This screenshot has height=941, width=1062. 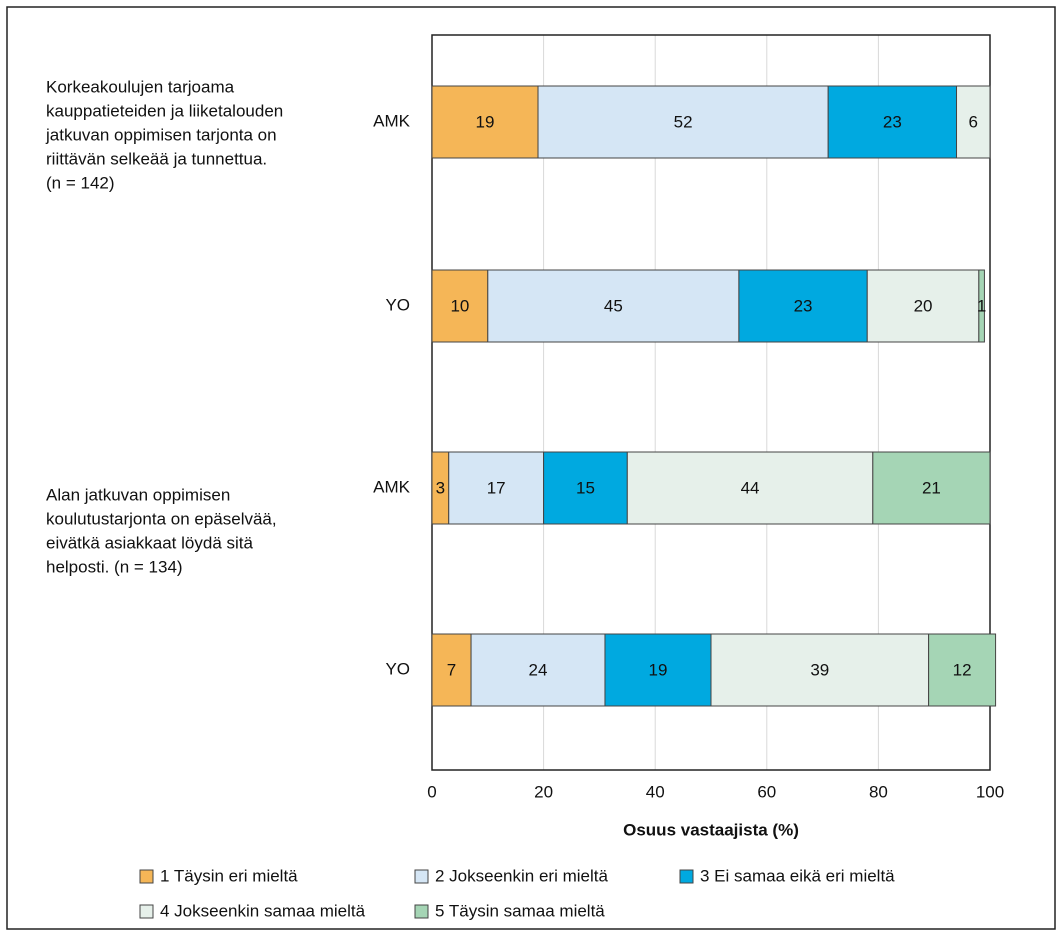 I want to click on data-label: 21, so click(x=931, y=487).